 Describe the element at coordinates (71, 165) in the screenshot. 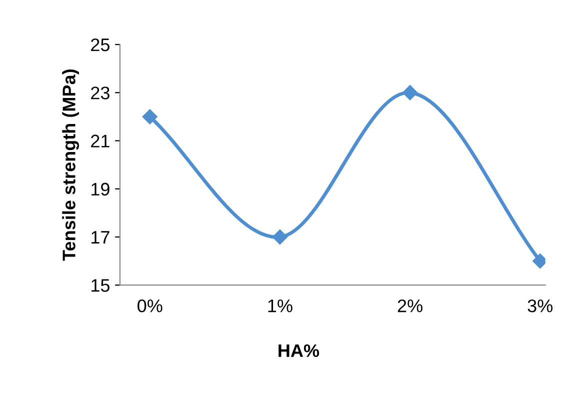

I see `y-axis-title: Tensile strength (MPa)` at that location.